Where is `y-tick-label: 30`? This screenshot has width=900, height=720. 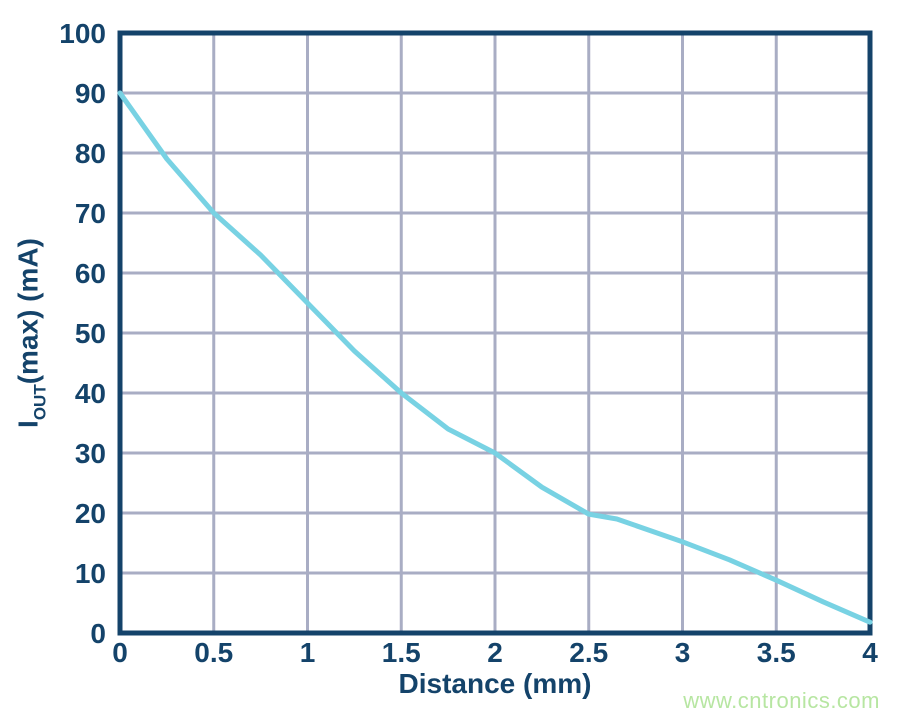
y-tick-label: 30 is located at coordinates (90, 453).